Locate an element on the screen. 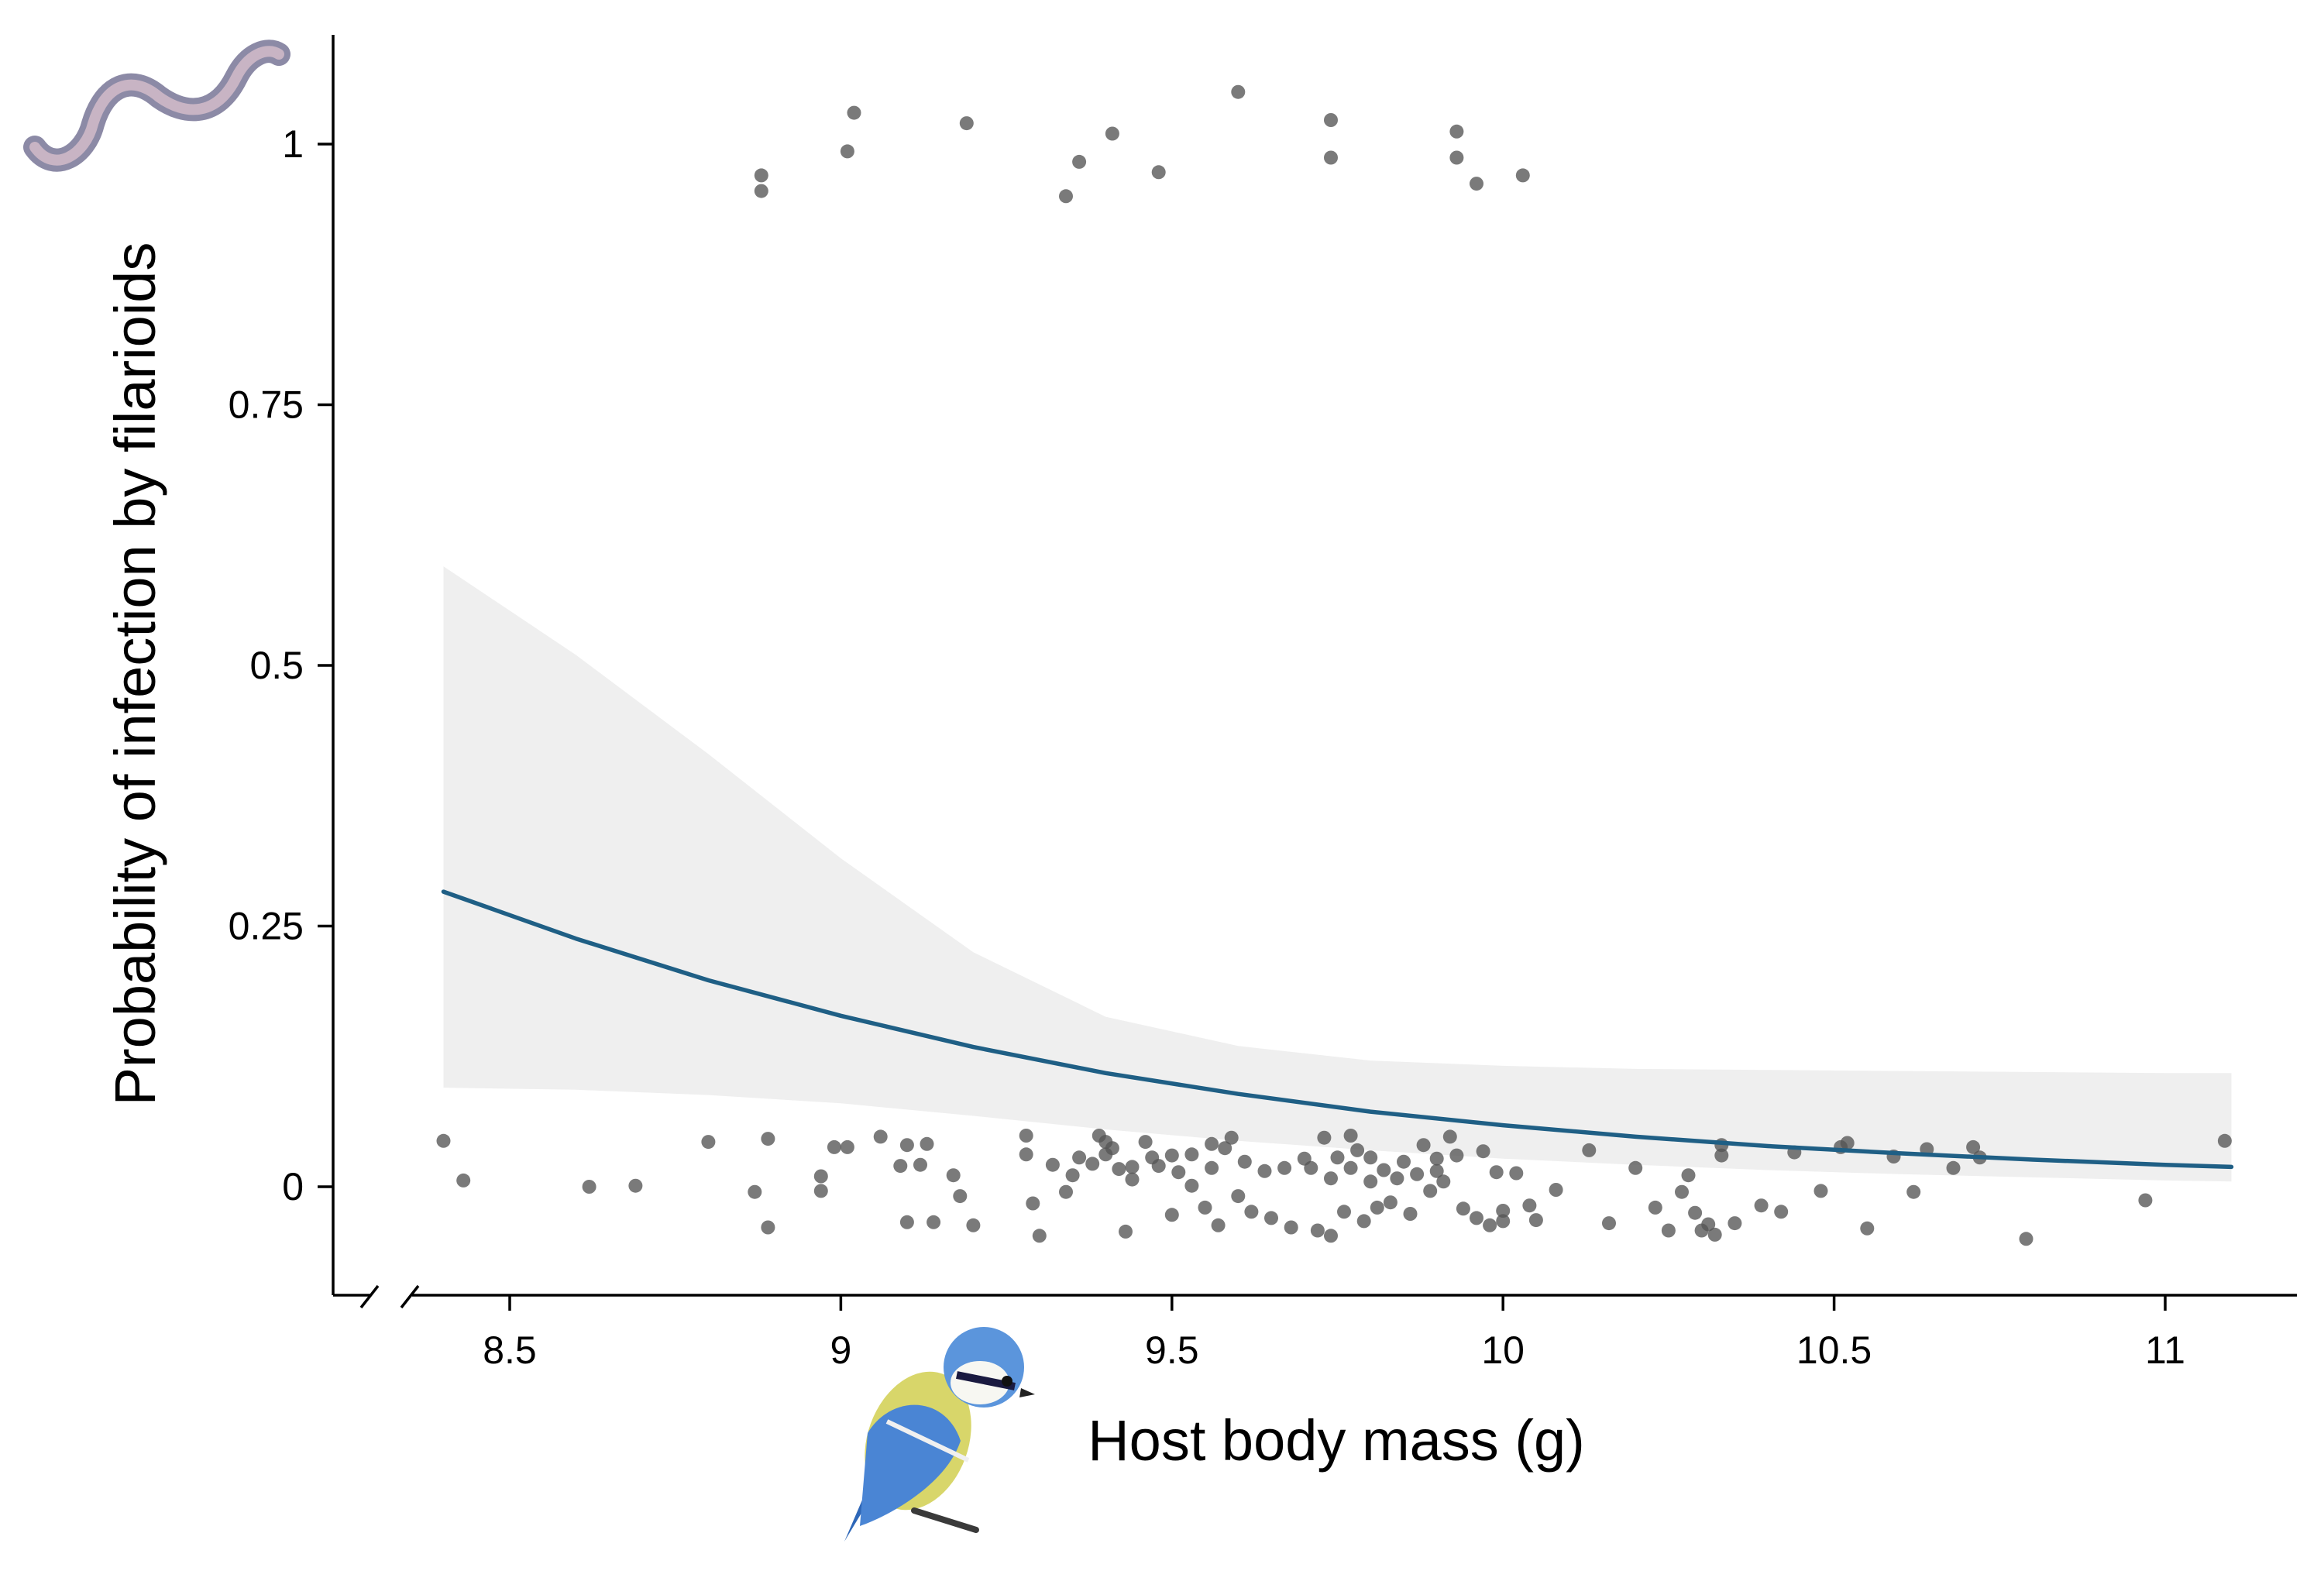 The height and width of the screenshot is (1588, 2324). y-tick-label: 0 is located at coordinates (293, 1186).